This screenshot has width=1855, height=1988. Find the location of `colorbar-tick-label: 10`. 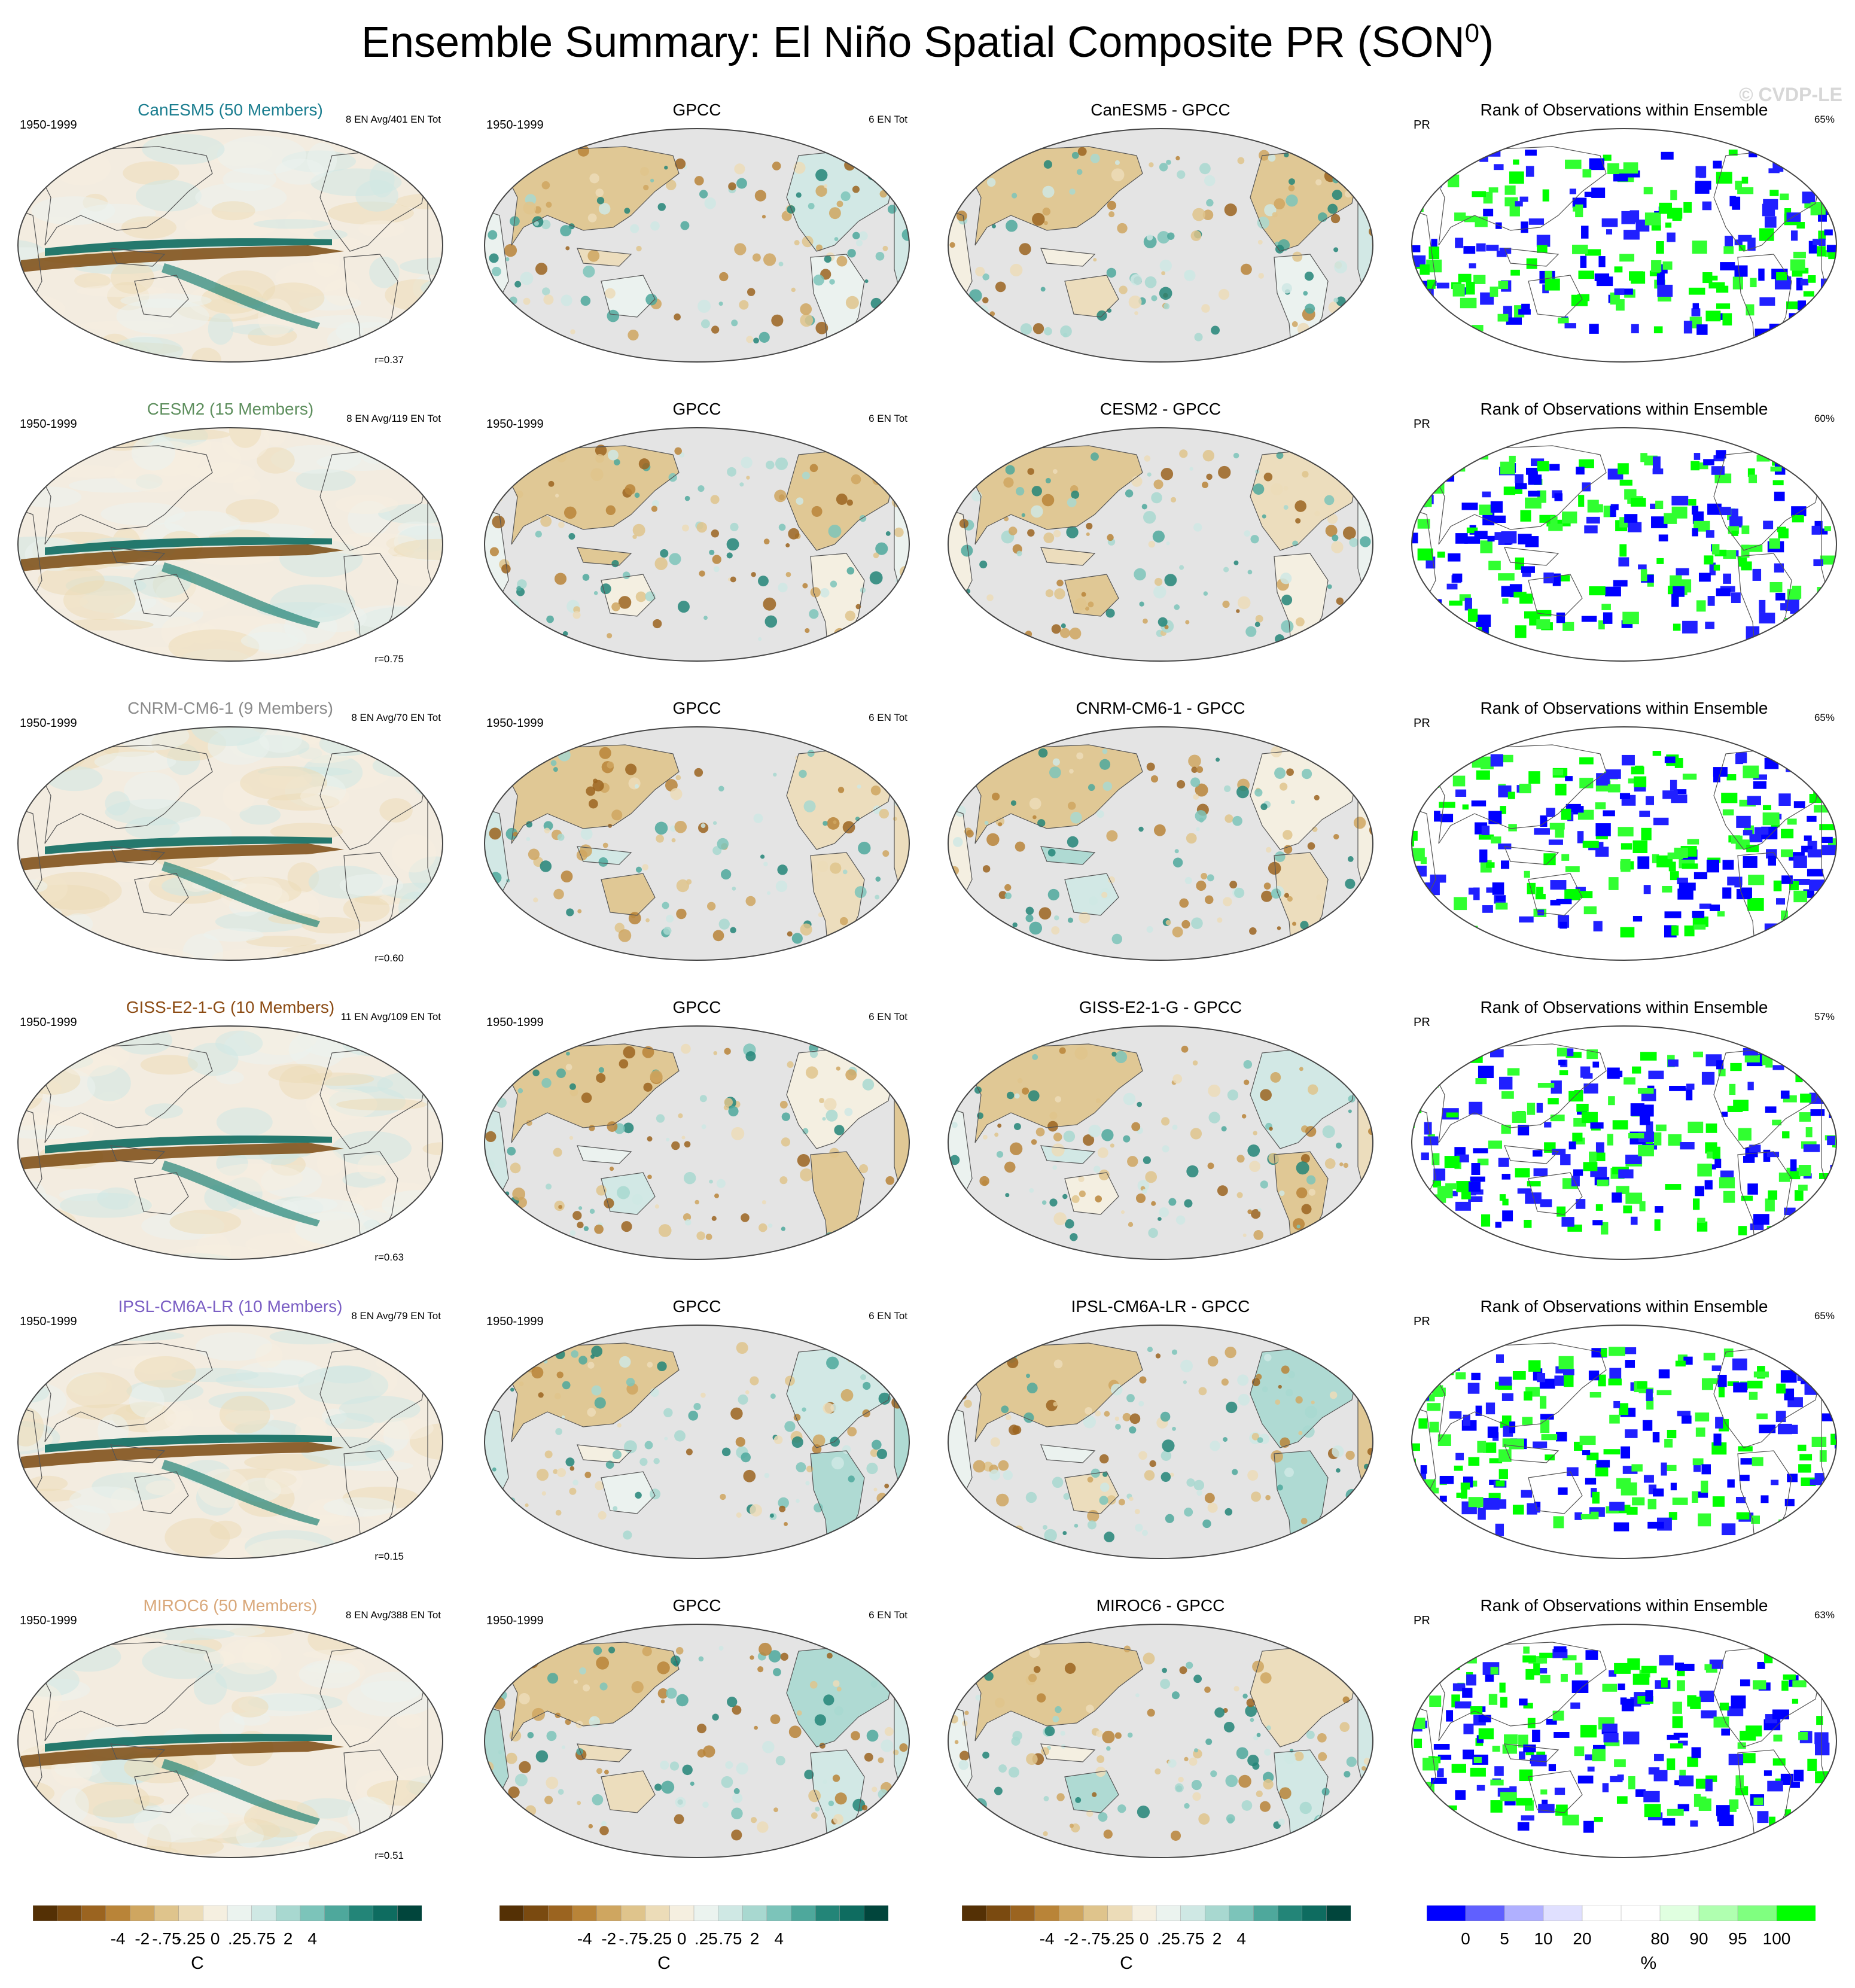

colorbar-tick-label: 10 is located at coordinates (1543, 1939).